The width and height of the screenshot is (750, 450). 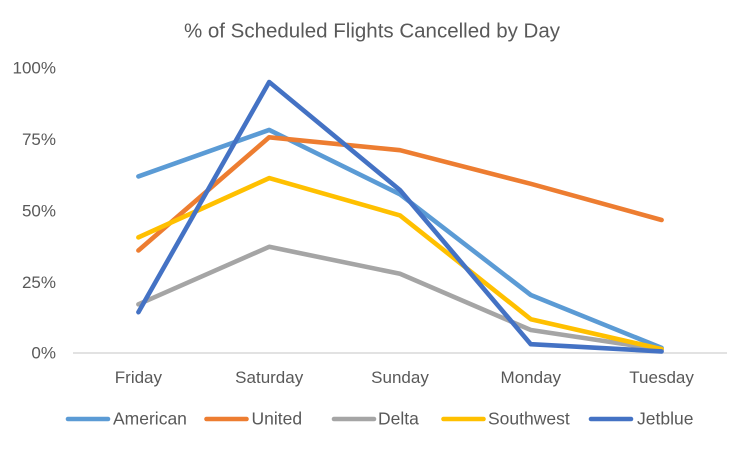 What do you see at coordinates (398, 419) in the screenshot?
I see `svg-text: Delta` at bounding box center [398, 419].